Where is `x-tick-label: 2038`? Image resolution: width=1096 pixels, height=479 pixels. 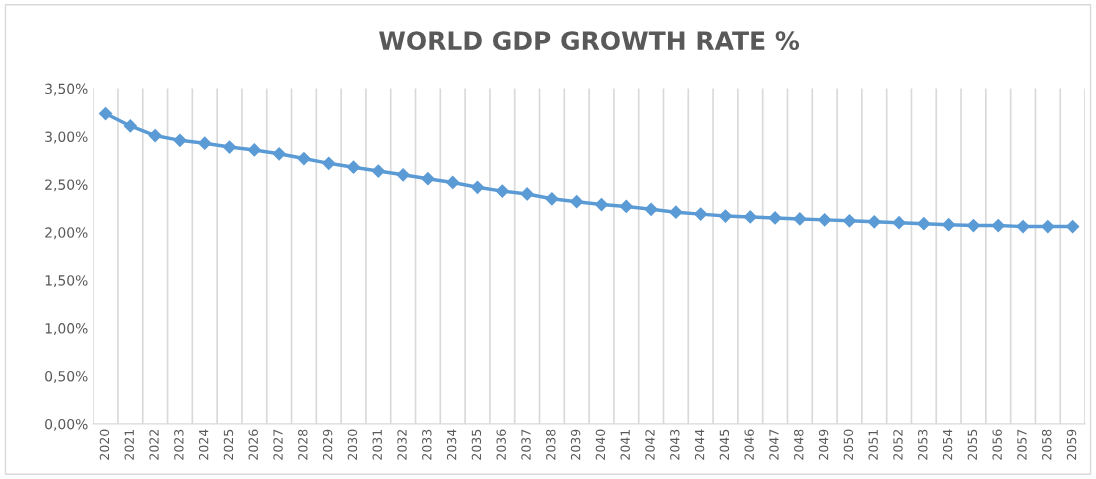 x-tick-label: 2038 is located at coordinates (551, 444).